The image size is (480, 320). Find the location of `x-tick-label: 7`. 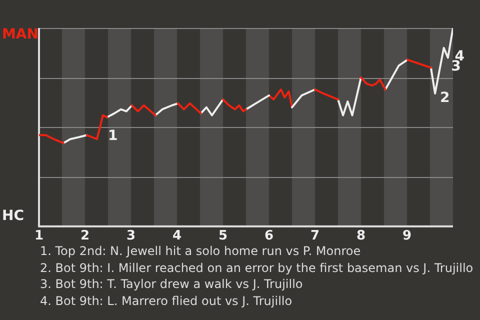

x-tick-label: 7 is located at coordinates (315, 236).